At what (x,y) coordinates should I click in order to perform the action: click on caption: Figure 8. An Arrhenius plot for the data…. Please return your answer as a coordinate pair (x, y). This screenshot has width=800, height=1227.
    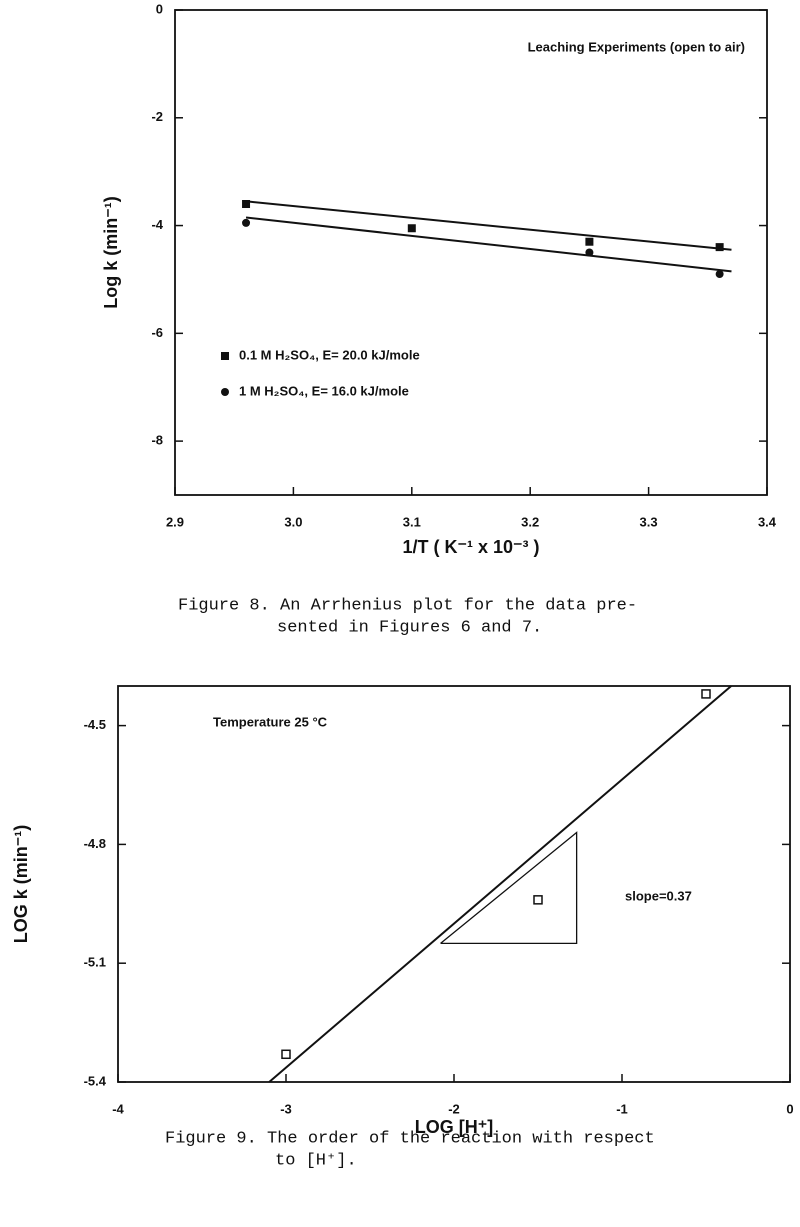
    Looking at the image, I should click on (407, 605).